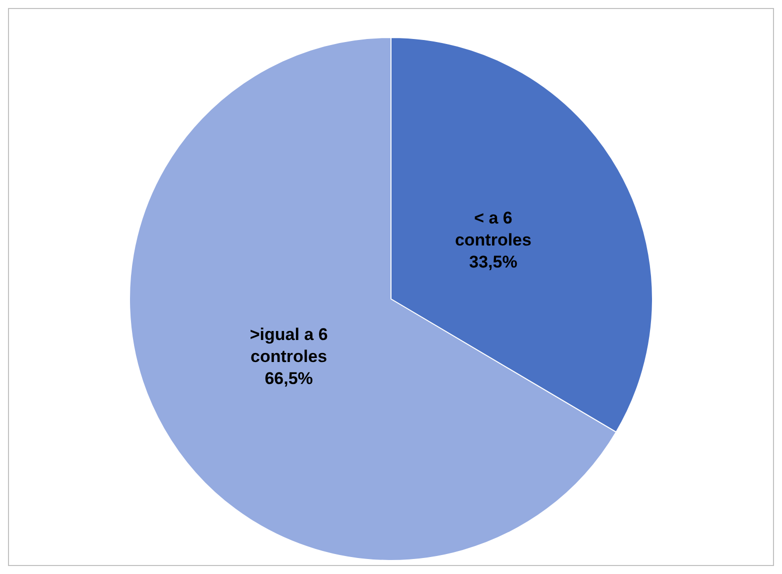  I want to click on data-label: 66,5%, so click(288, 378).